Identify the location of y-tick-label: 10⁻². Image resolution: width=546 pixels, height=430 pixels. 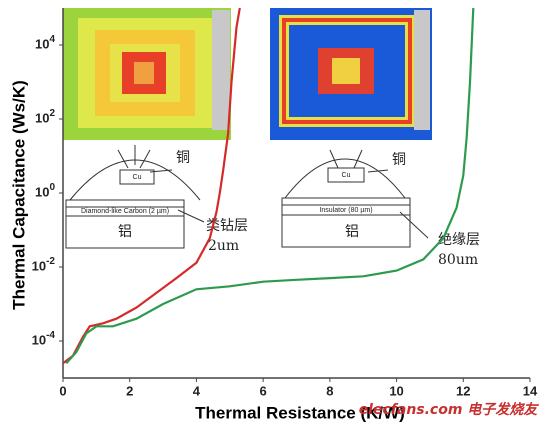
(44, 265).